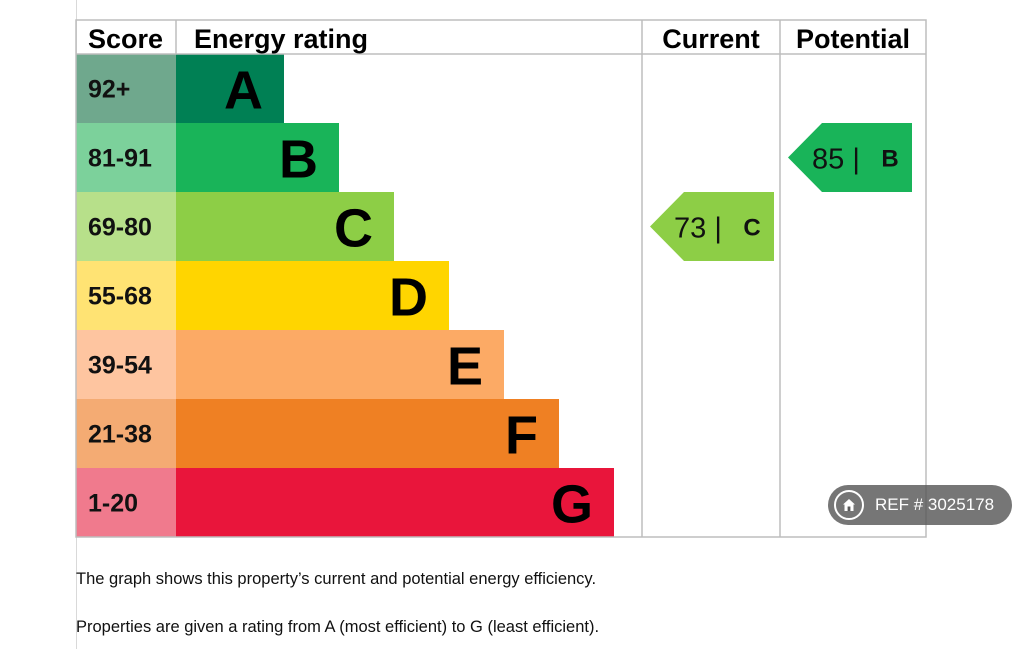 The image size is (1024, 649). I want to click on score-cell-e, so click(126, 364).